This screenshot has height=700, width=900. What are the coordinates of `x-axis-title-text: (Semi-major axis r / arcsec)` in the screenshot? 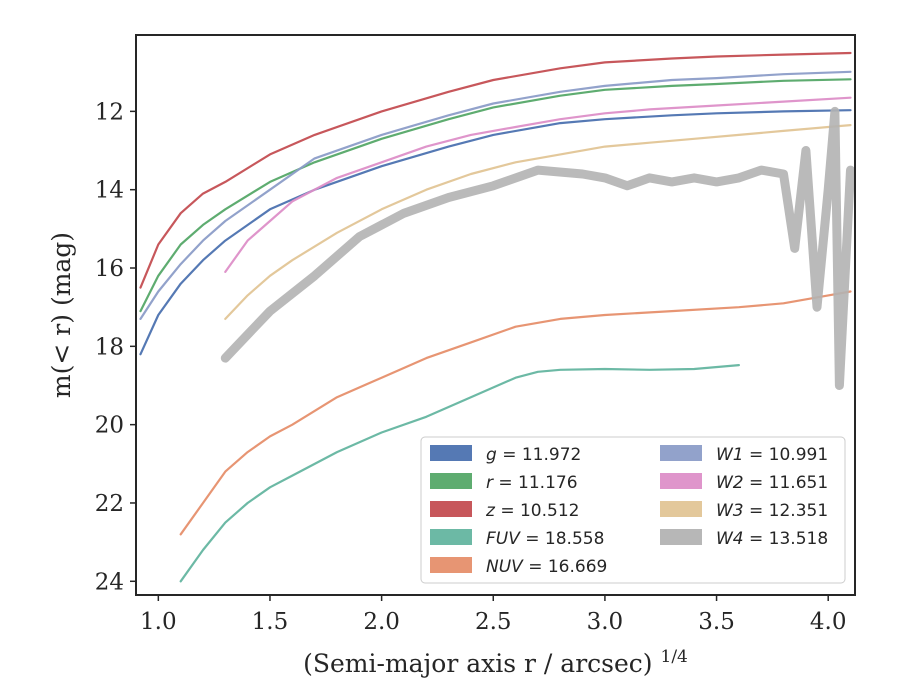 It's located at (477, 663).